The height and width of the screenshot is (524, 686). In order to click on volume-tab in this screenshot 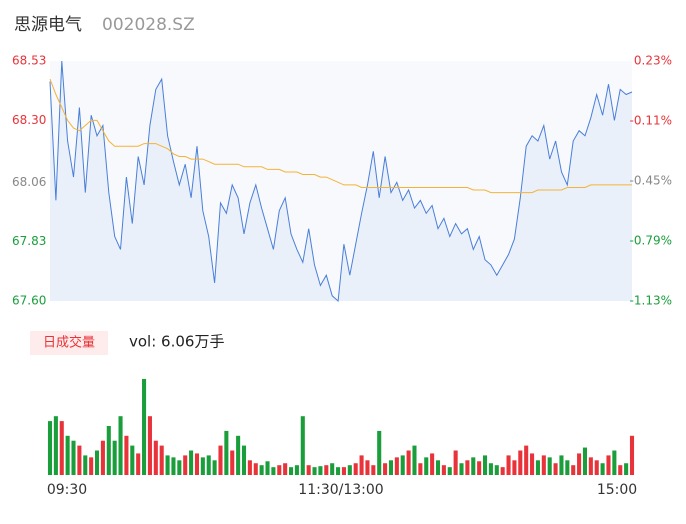, I will do `click(69, 343)`.